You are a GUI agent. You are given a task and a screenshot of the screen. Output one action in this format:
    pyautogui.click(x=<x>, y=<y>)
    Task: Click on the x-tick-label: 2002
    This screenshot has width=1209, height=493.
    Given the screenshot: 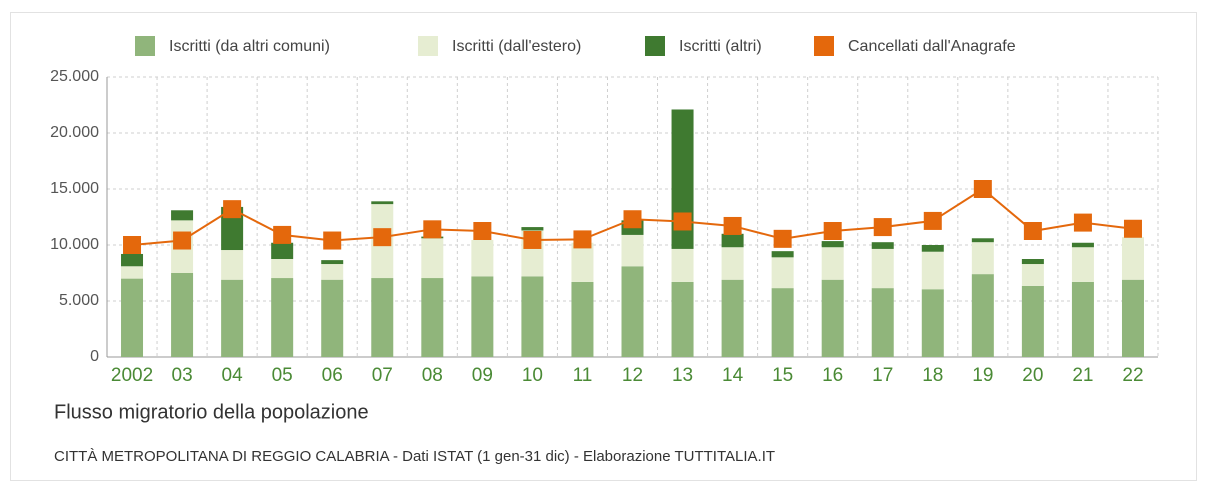 What is the action you would take?
    pyautogui.click(x=132, y=375)
    